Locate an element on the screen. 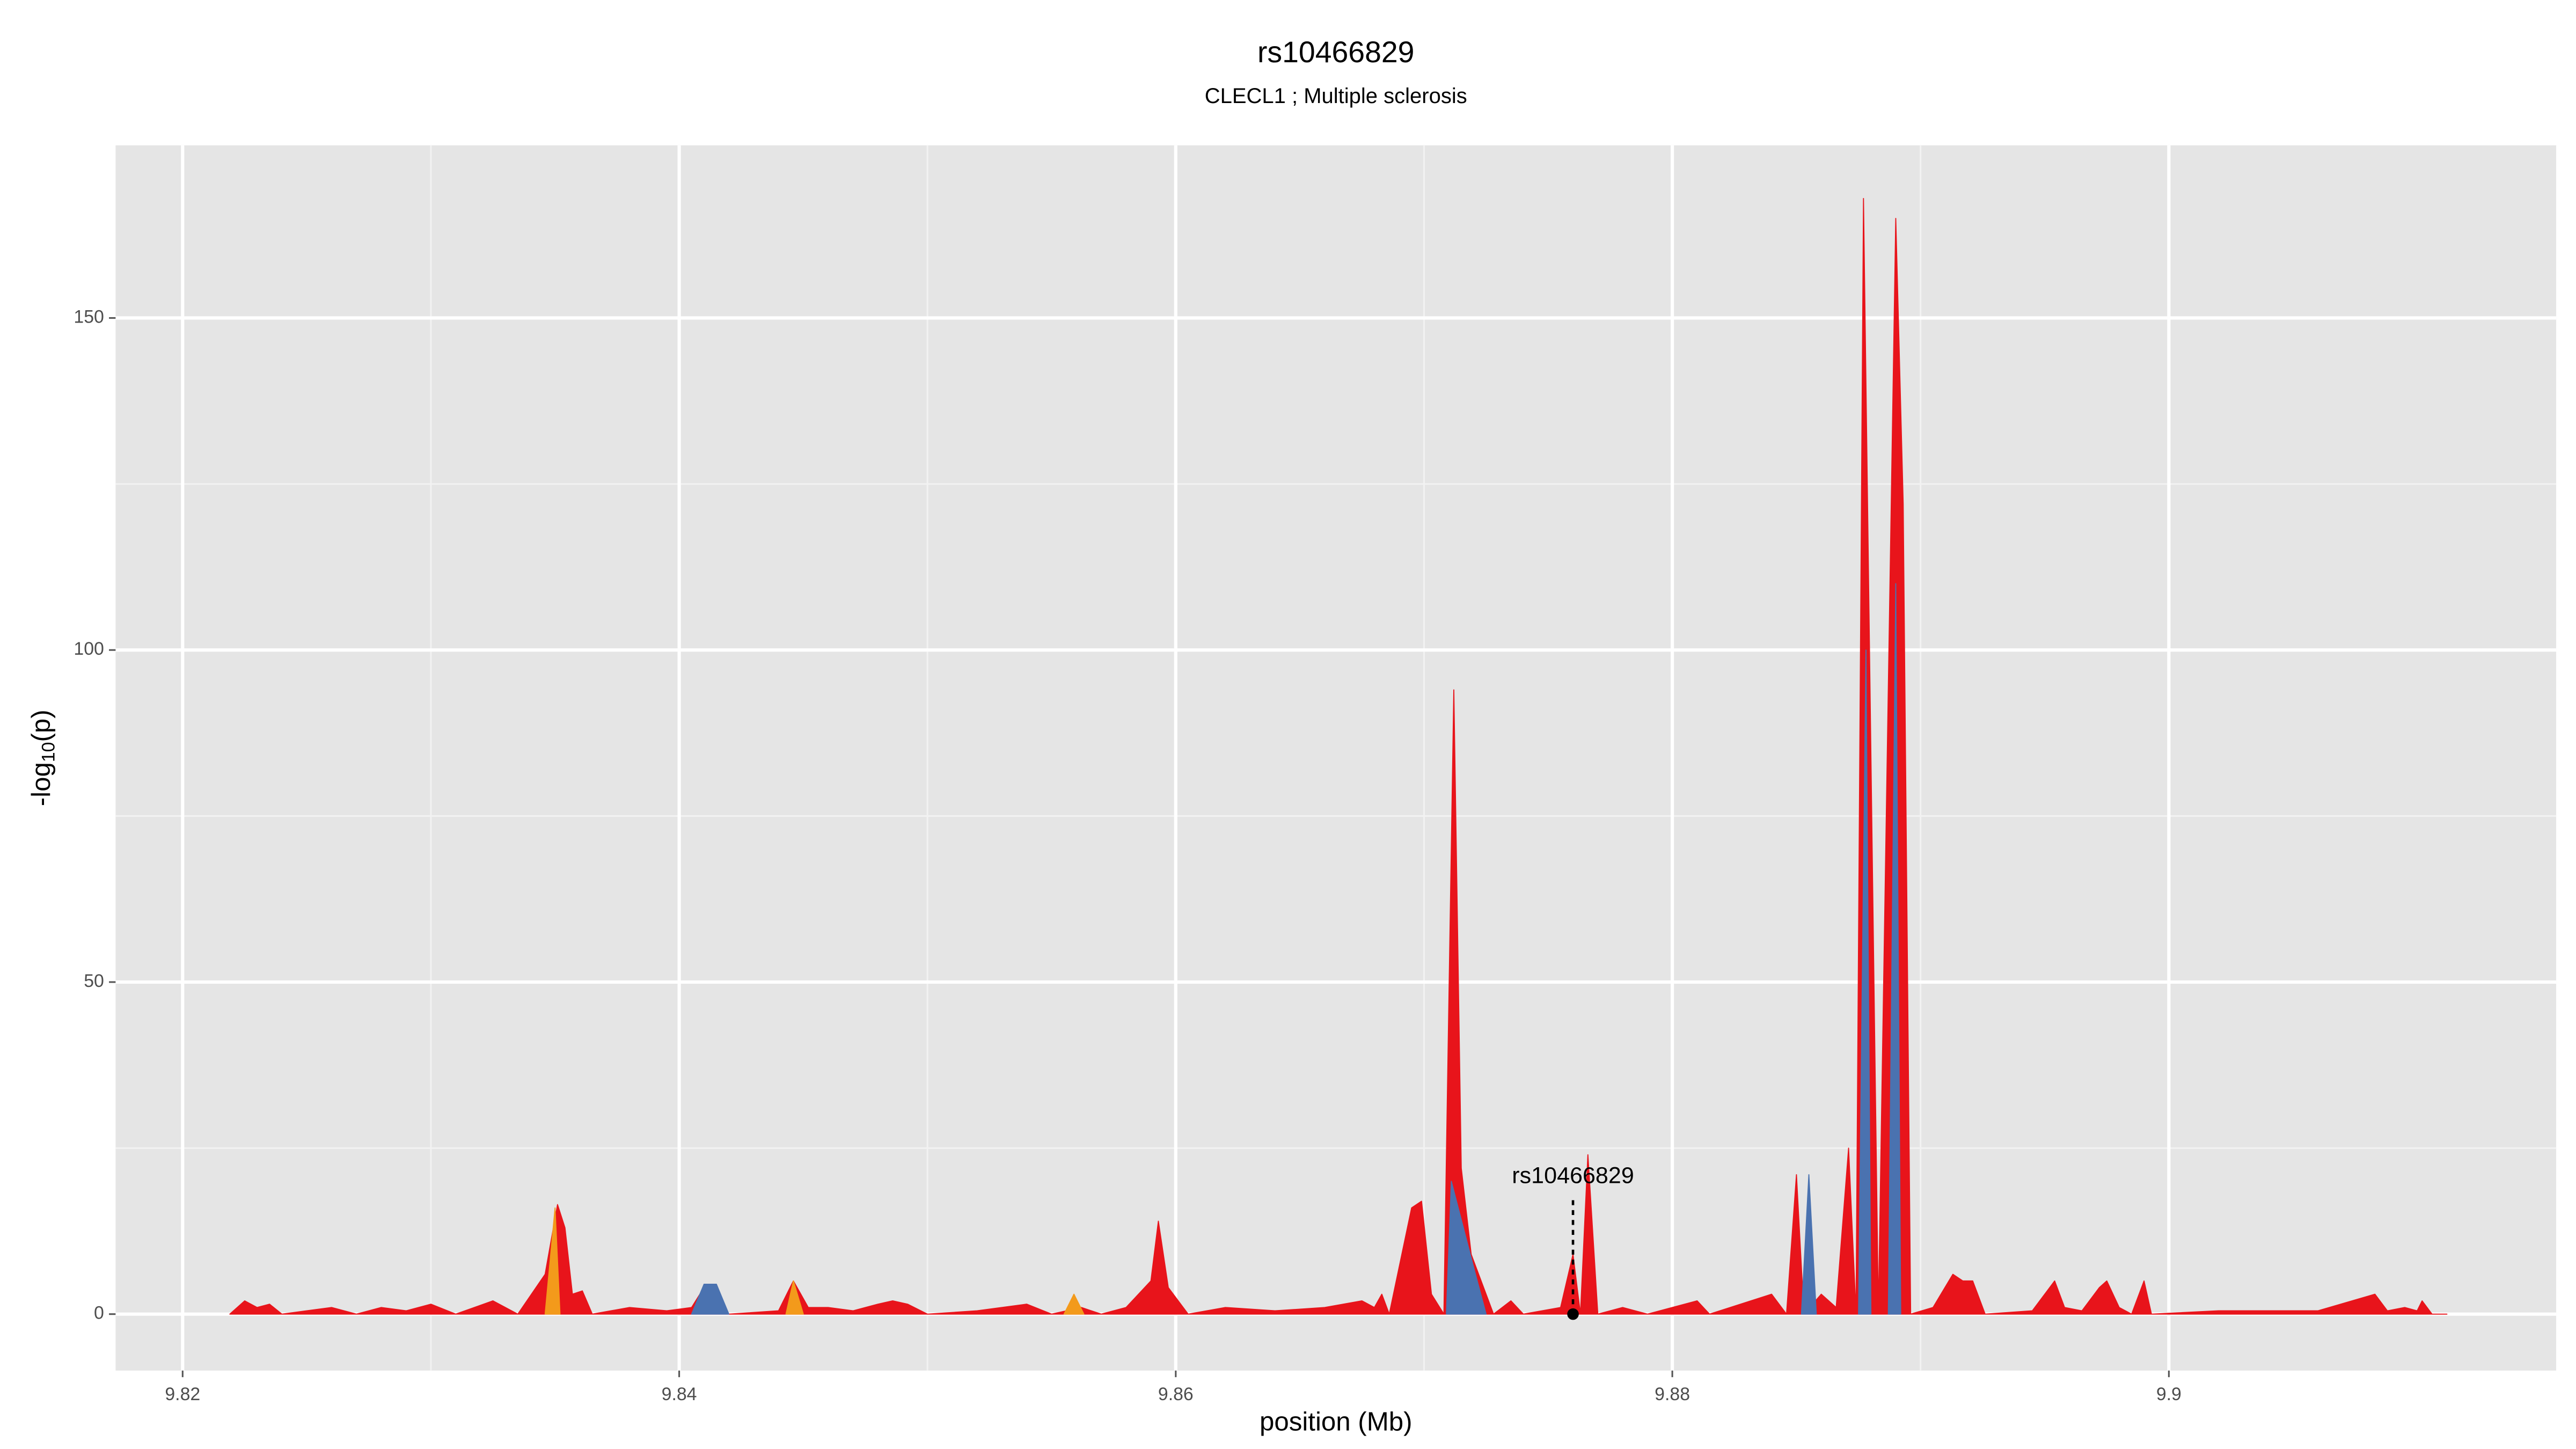  y-label-subscript: 10 is located at coordinates (48, 752).